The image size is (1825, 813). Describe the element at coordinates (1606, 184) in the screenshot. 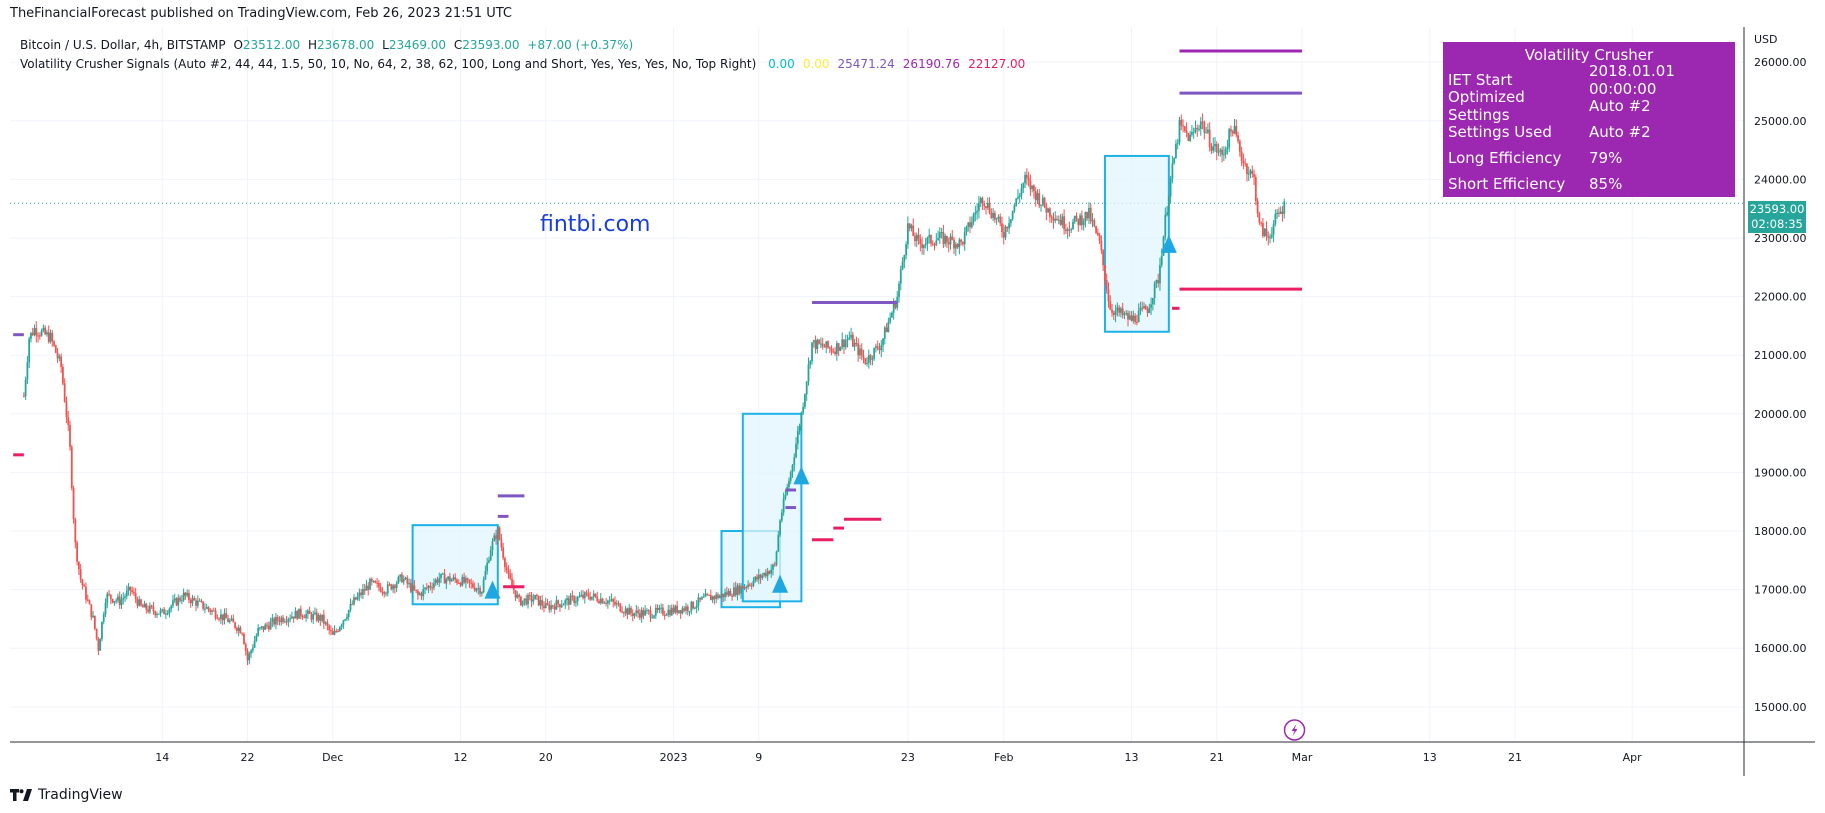

I see `table-row-value: 85%` at that location.